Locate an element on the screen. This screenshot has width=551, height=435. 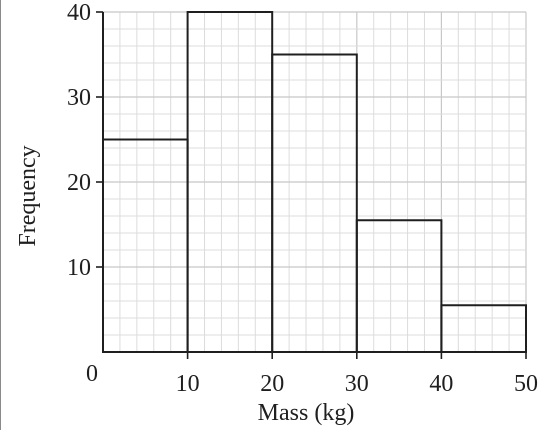
y-axis-title: Frequency is located at coordinates (28, 195).